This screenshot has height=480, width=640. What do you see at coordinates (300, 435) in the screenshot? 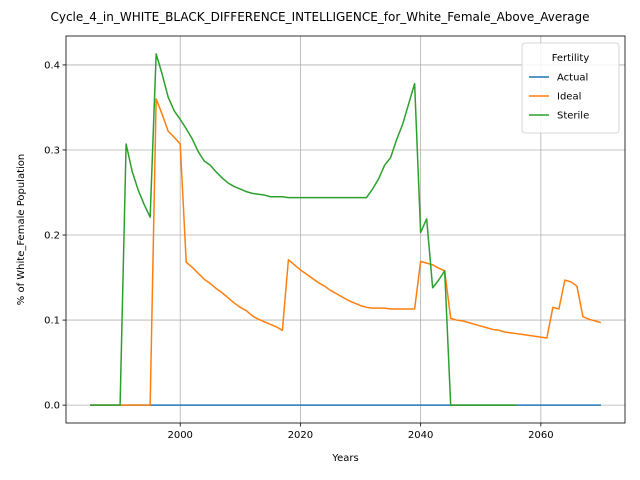
I see `x-tick-label: 2020` at bounding box center [300, 435].